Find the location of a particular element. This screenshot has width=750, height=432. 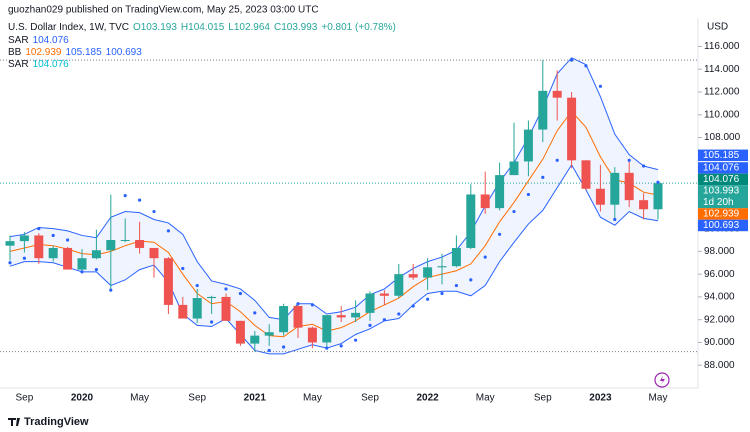

y-tick-label: 94.000 is located at coordinates (719, 297).